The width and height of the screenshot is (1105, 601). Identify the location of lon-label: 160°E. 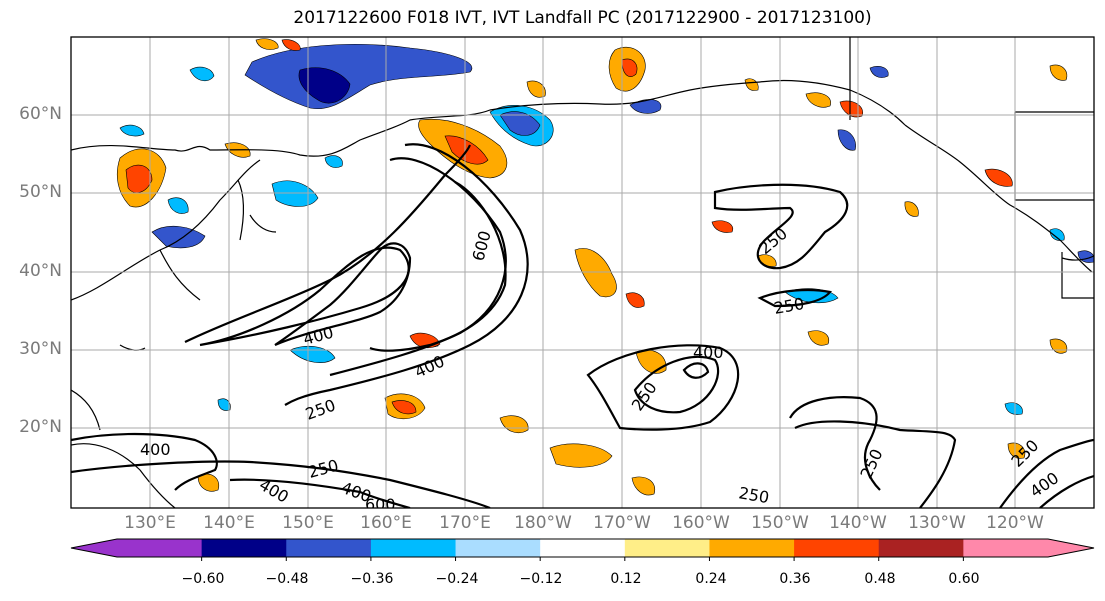
(386, 523).